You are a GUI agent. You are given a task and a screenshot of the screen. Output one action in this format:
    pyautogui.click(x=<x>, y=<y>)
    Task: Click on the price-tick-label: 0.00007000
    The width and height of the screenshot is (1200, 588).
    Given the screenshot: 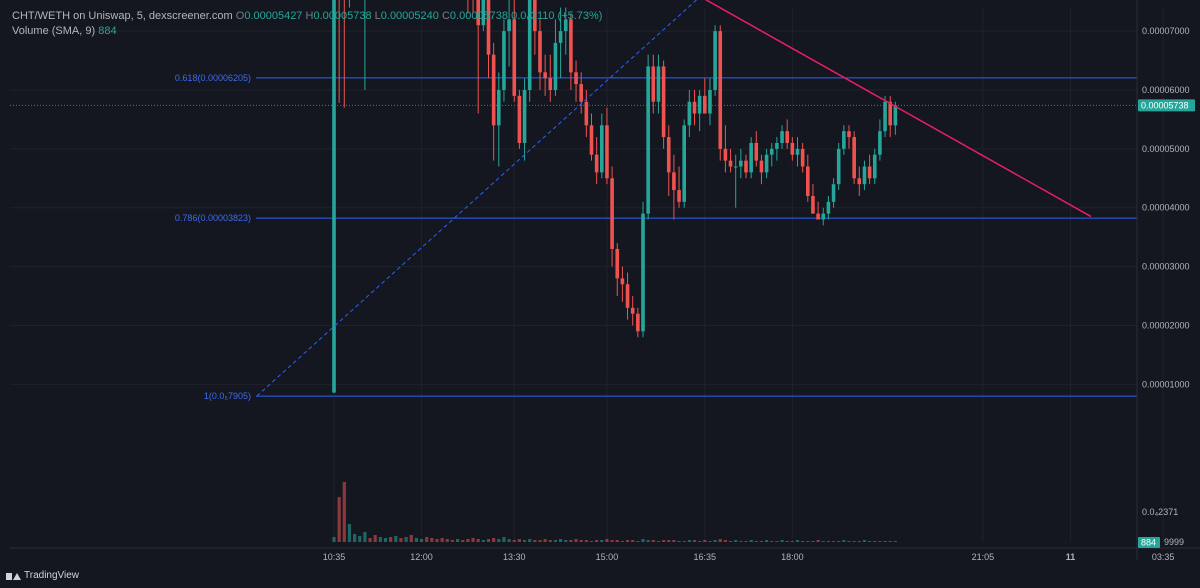 What is the action you would take?
    pyautogui.click(x=1166, y=31)
    